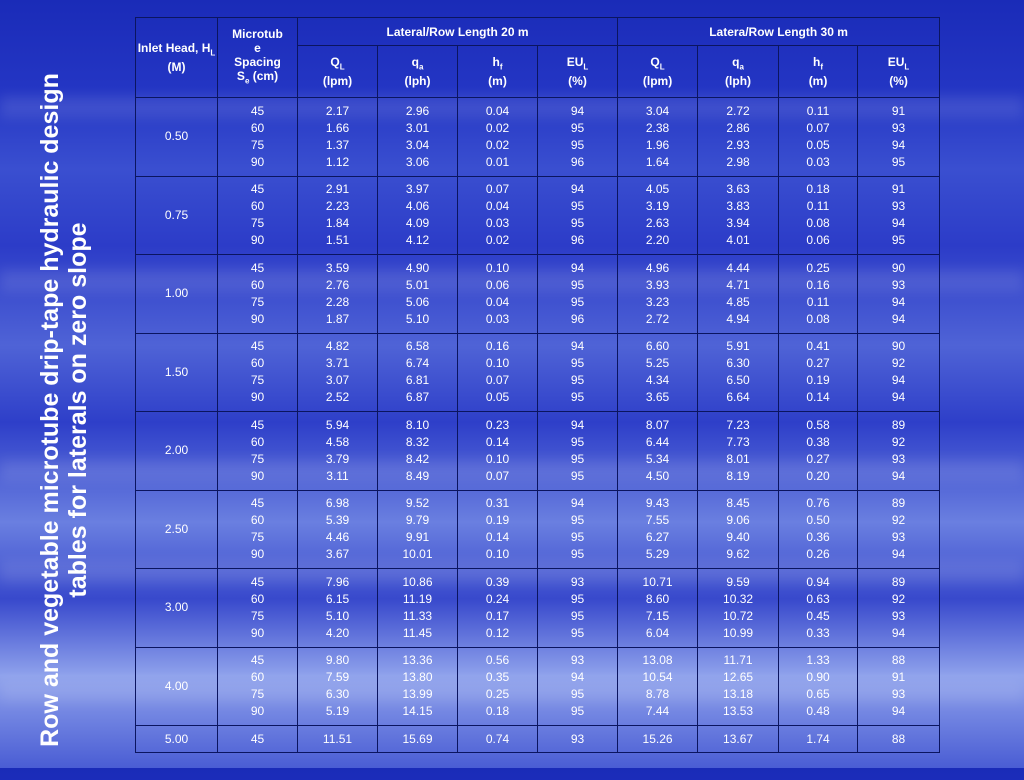 The height and width of the screenshot is (780, 1024). Describe the element at coordinates (176, 215) in the screenshot. I see `inlet-head-cell: 0.75` at that location.